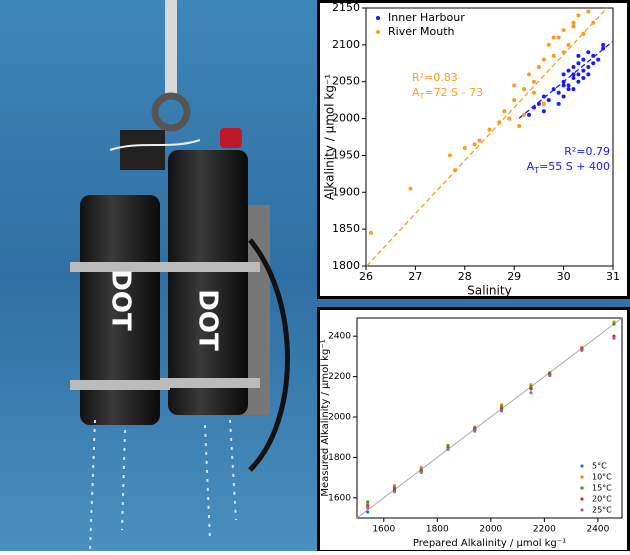 This screenshot has width=630, height=555. Describe the element at coordinates (613, 276) in the screenshot. I see `x-tick-label: 31` at that location.